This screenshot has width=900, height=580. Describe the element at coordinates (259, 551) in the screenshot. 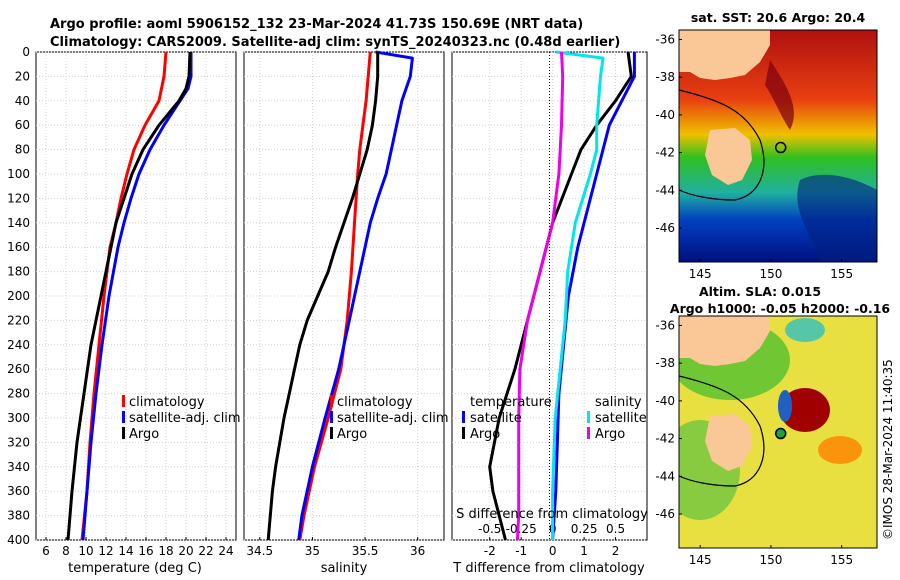

I see `x-tick-label: 34.5` at that location.